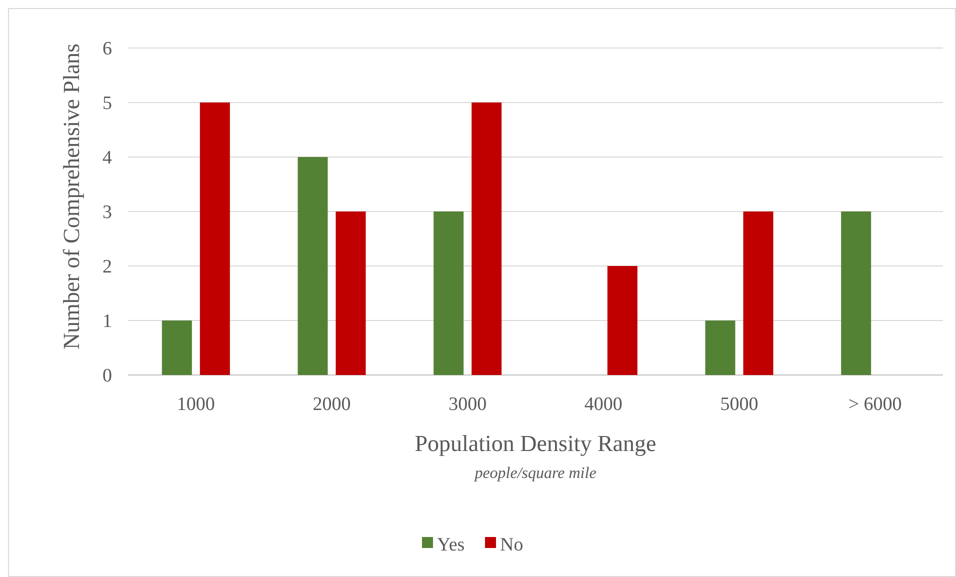 The height and width of the screenshot is (577, 956). Describe the element at coordinates (107, 158) in the screenshot. I see `y-tick-label: 4` at that location.